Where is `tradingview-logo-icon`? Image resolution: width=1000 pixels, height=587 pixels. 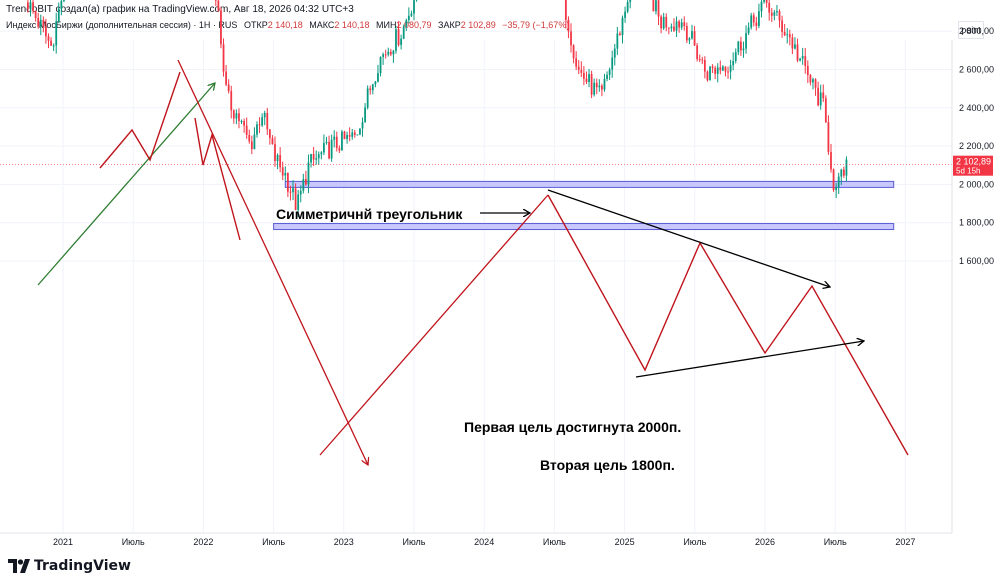
tradingview-logo-icon is located at coordinates (19, 566).